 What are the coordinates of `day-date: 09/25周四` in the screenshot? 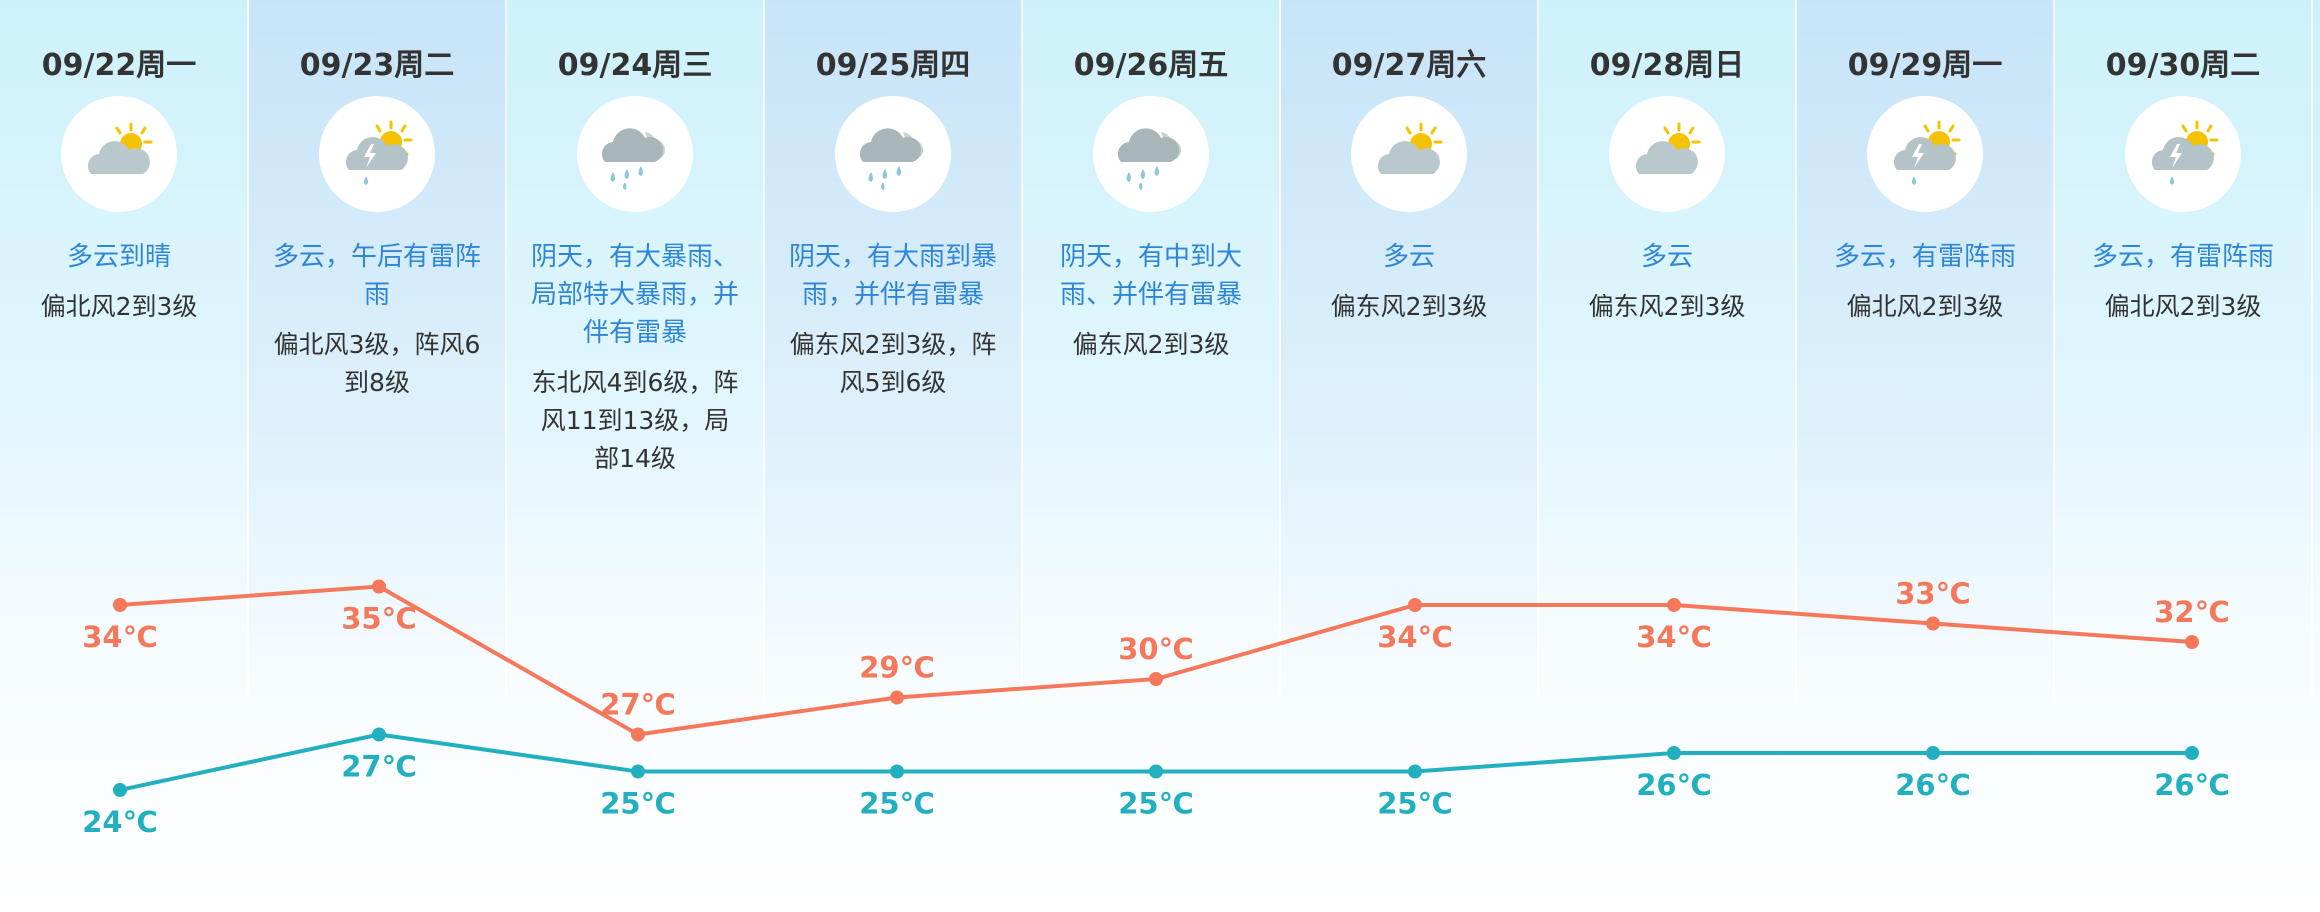 It's located at (893, 65).